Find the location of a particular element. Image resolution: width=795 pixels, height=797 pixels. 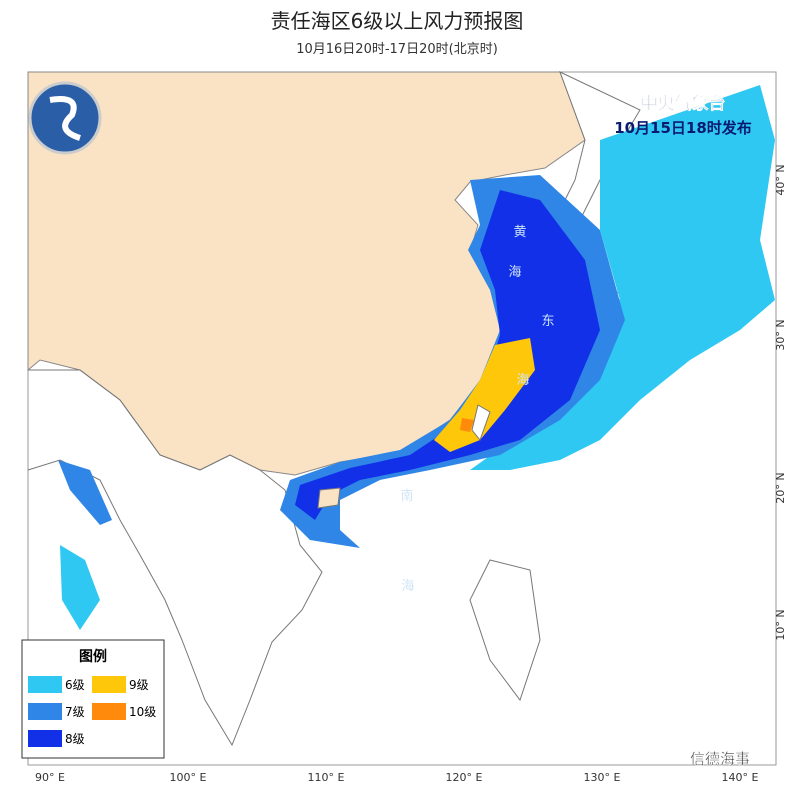

logo-circle is located at coordinates (65, 118).